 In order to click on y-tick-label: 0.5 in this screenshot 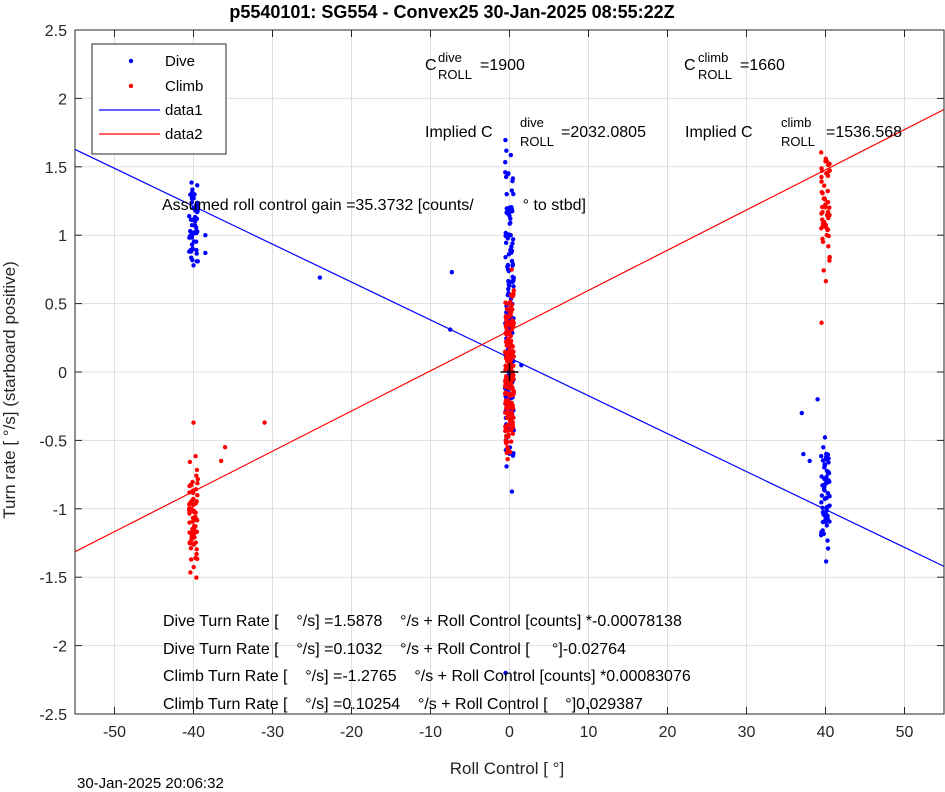, I will do `click(56, 305)`.